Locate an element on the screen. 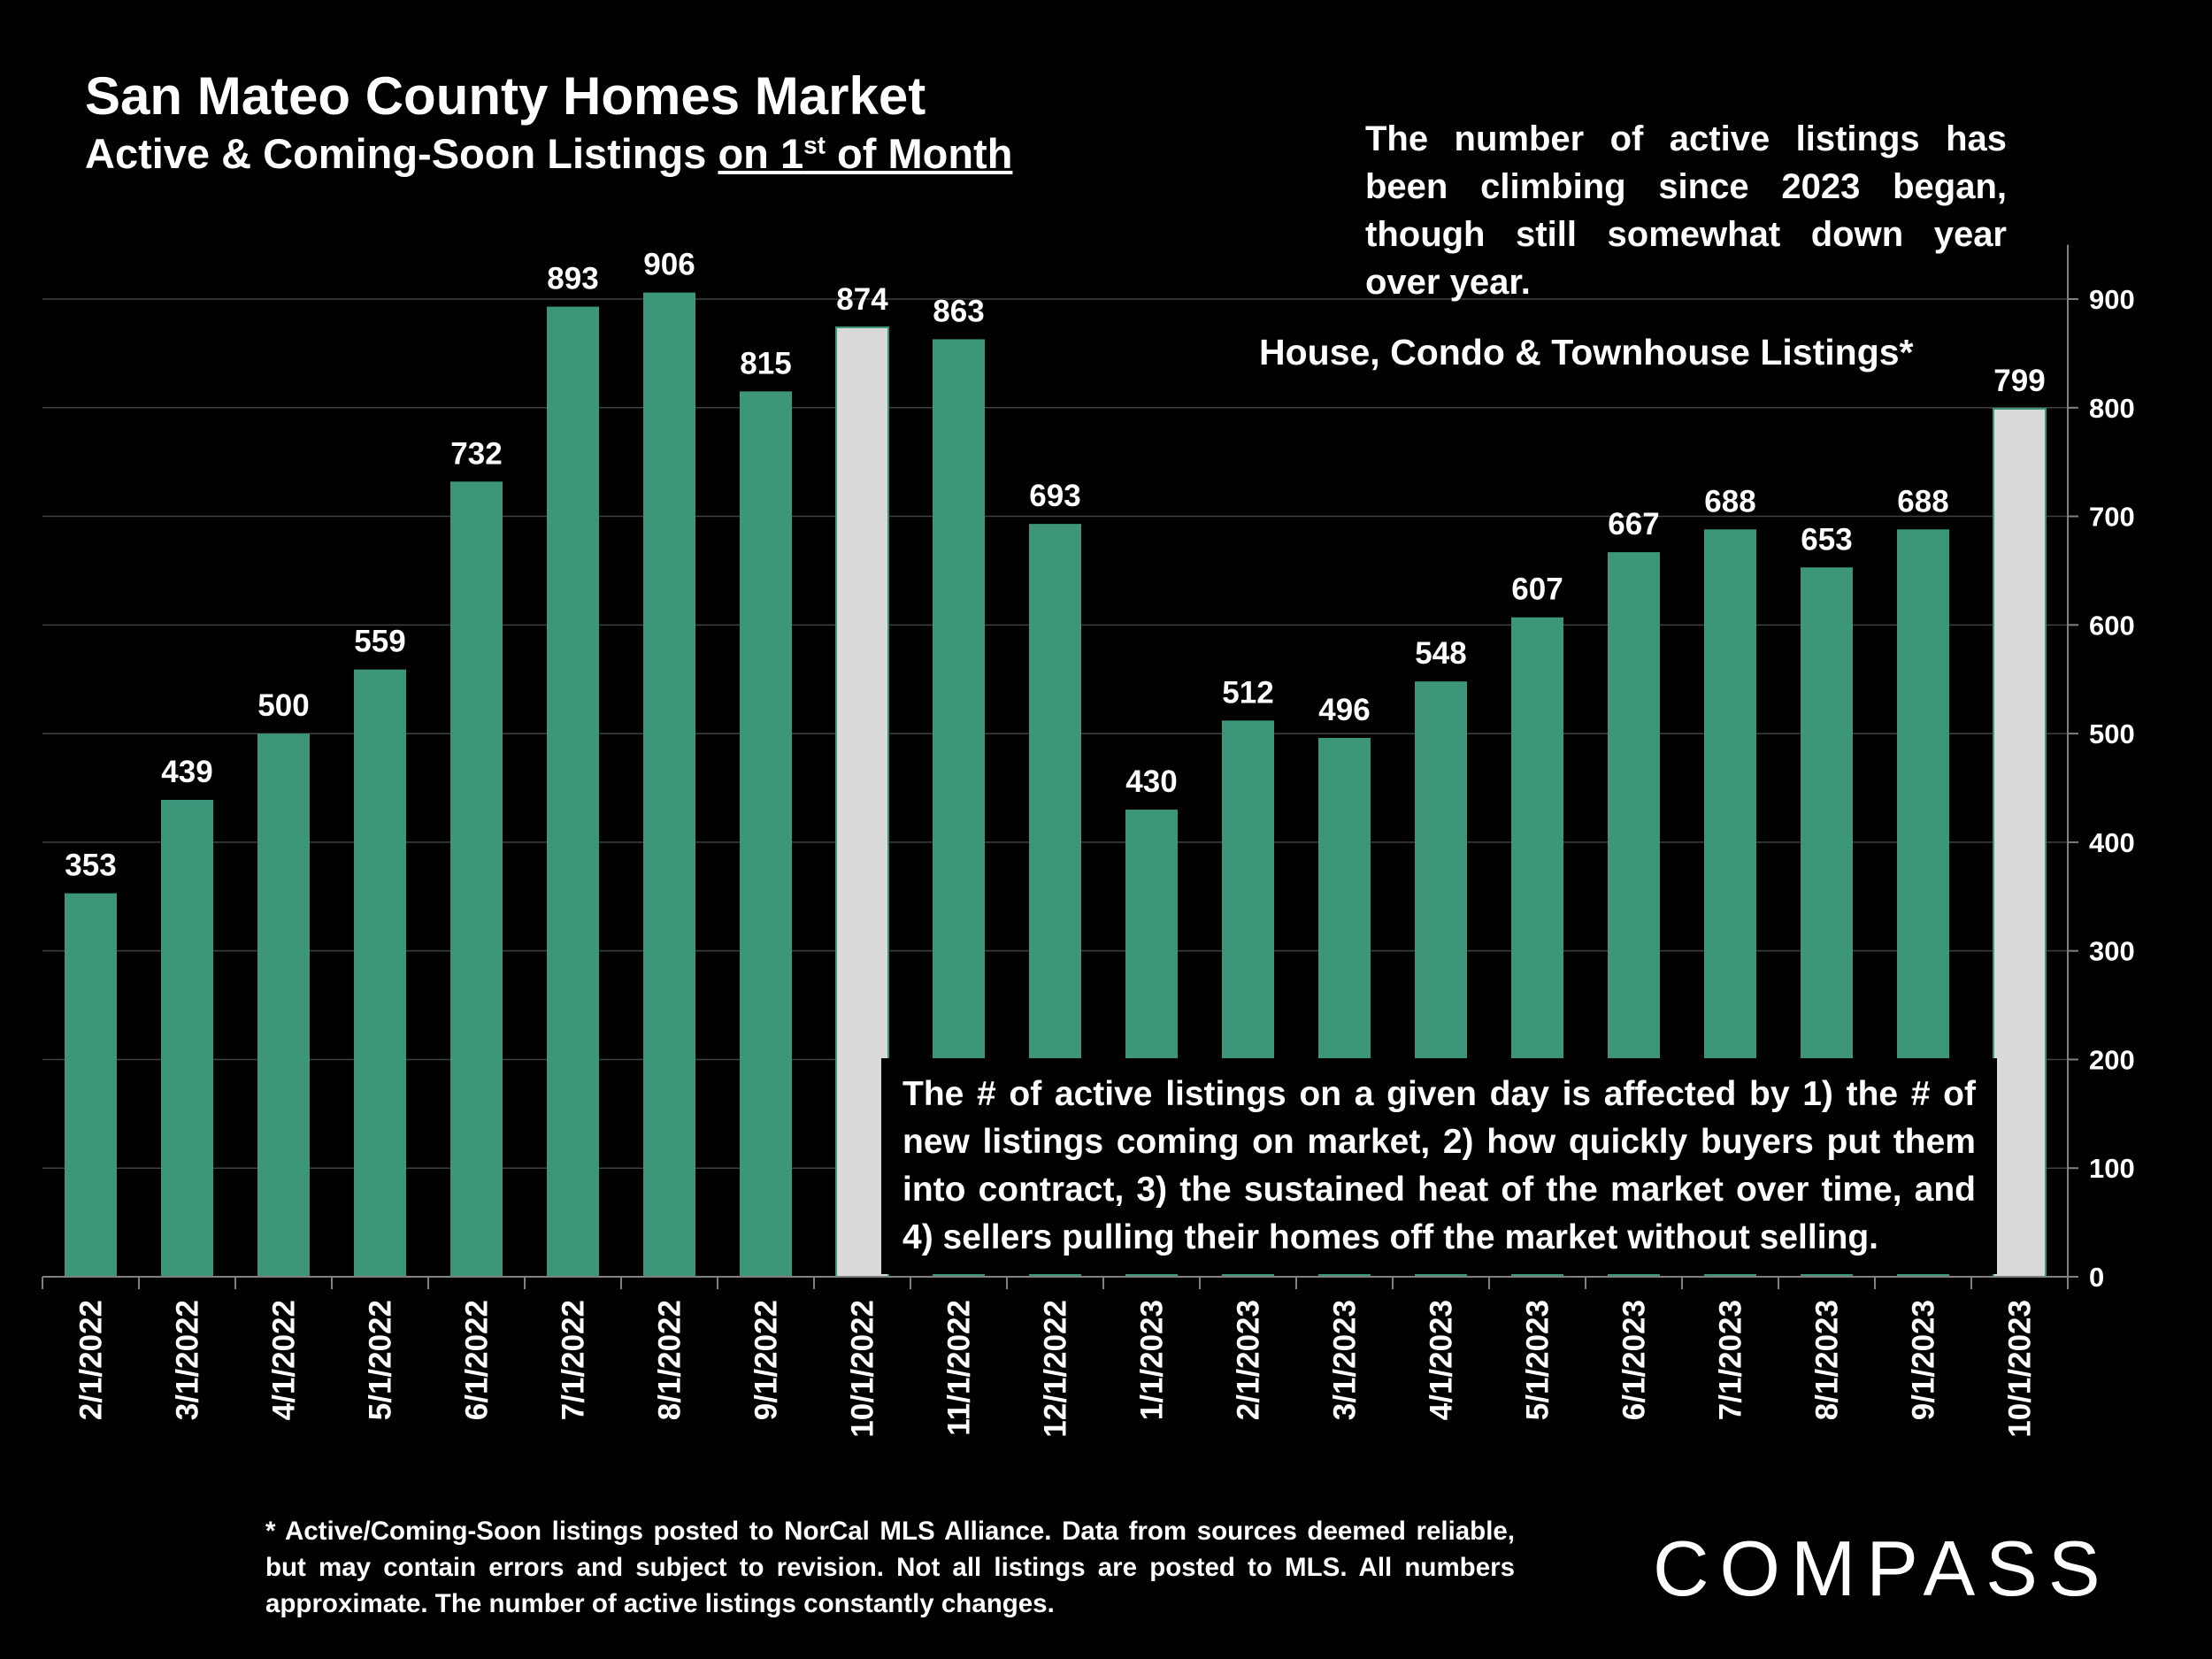 The width and height of the screenshot is (2212, 1659). compass-logo: COMPASS is located at coordinates (1882, 1568).